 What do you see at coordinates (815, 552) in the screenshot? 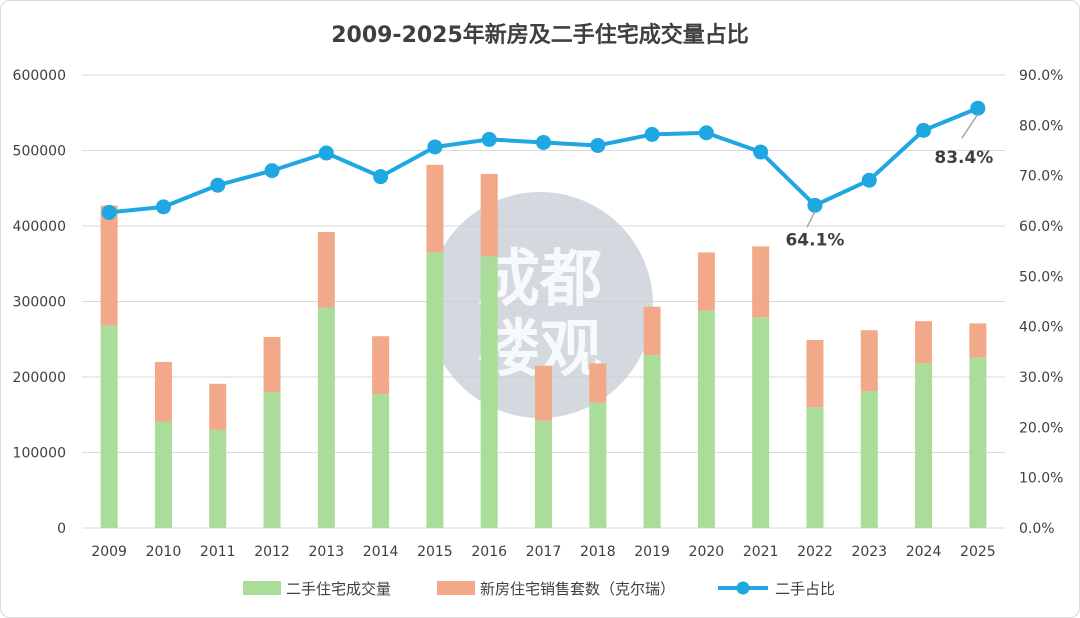
I see `x-tick-label: 2022` at bounding box center [815, 552].